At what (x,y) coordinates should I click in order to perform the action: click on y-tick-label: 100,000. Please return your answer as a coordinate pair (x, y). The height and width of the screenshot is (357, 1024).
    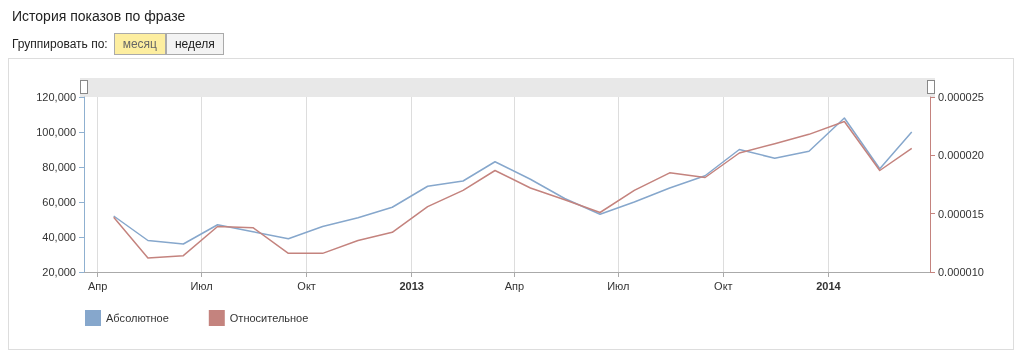
    Looking at the image, I should click on (56, 132).